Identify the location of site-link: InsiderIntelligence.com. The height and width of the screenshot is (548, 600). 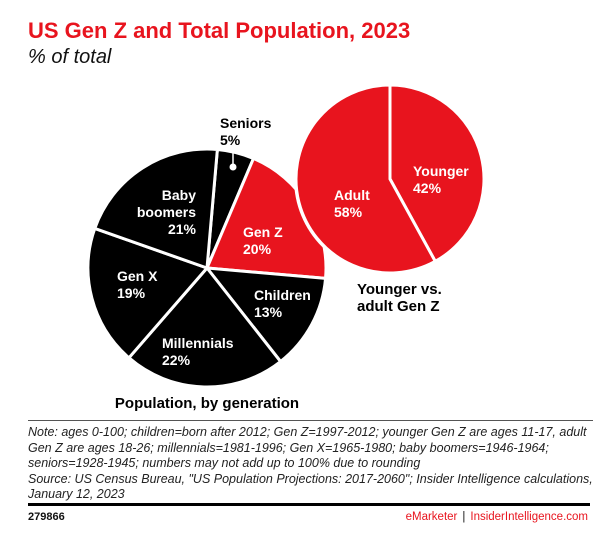
(529, 517).